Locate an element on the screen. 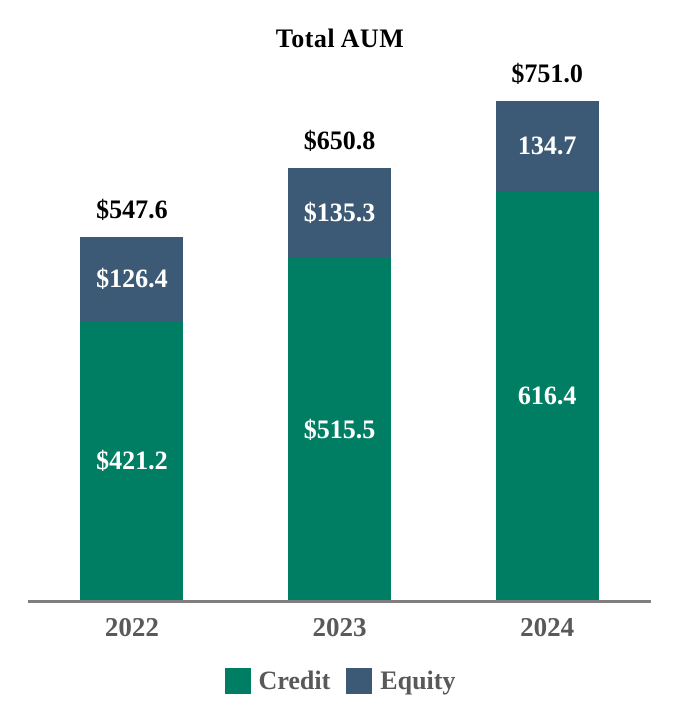 This screenshot has width=680, height=728. legend: Credit Equity is located at coordinates (340, 681).